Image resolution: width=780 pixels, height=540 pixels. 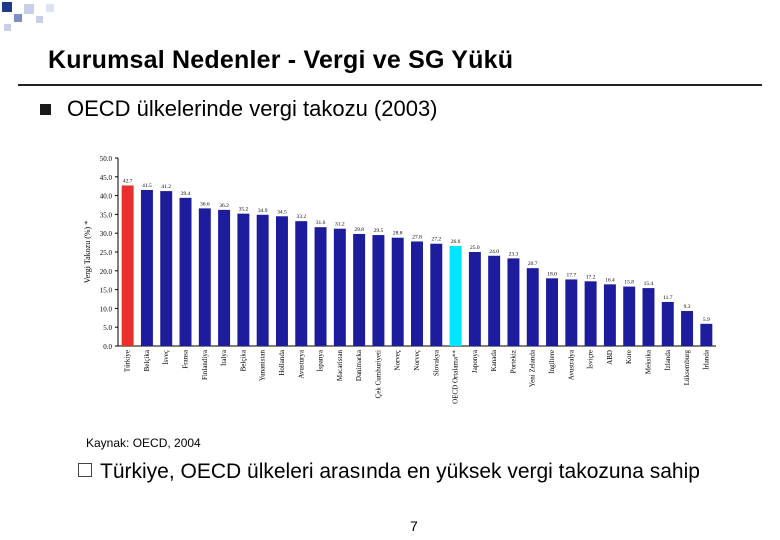 I want to click on category-label: Portekiz, so click(x=513, y=361).